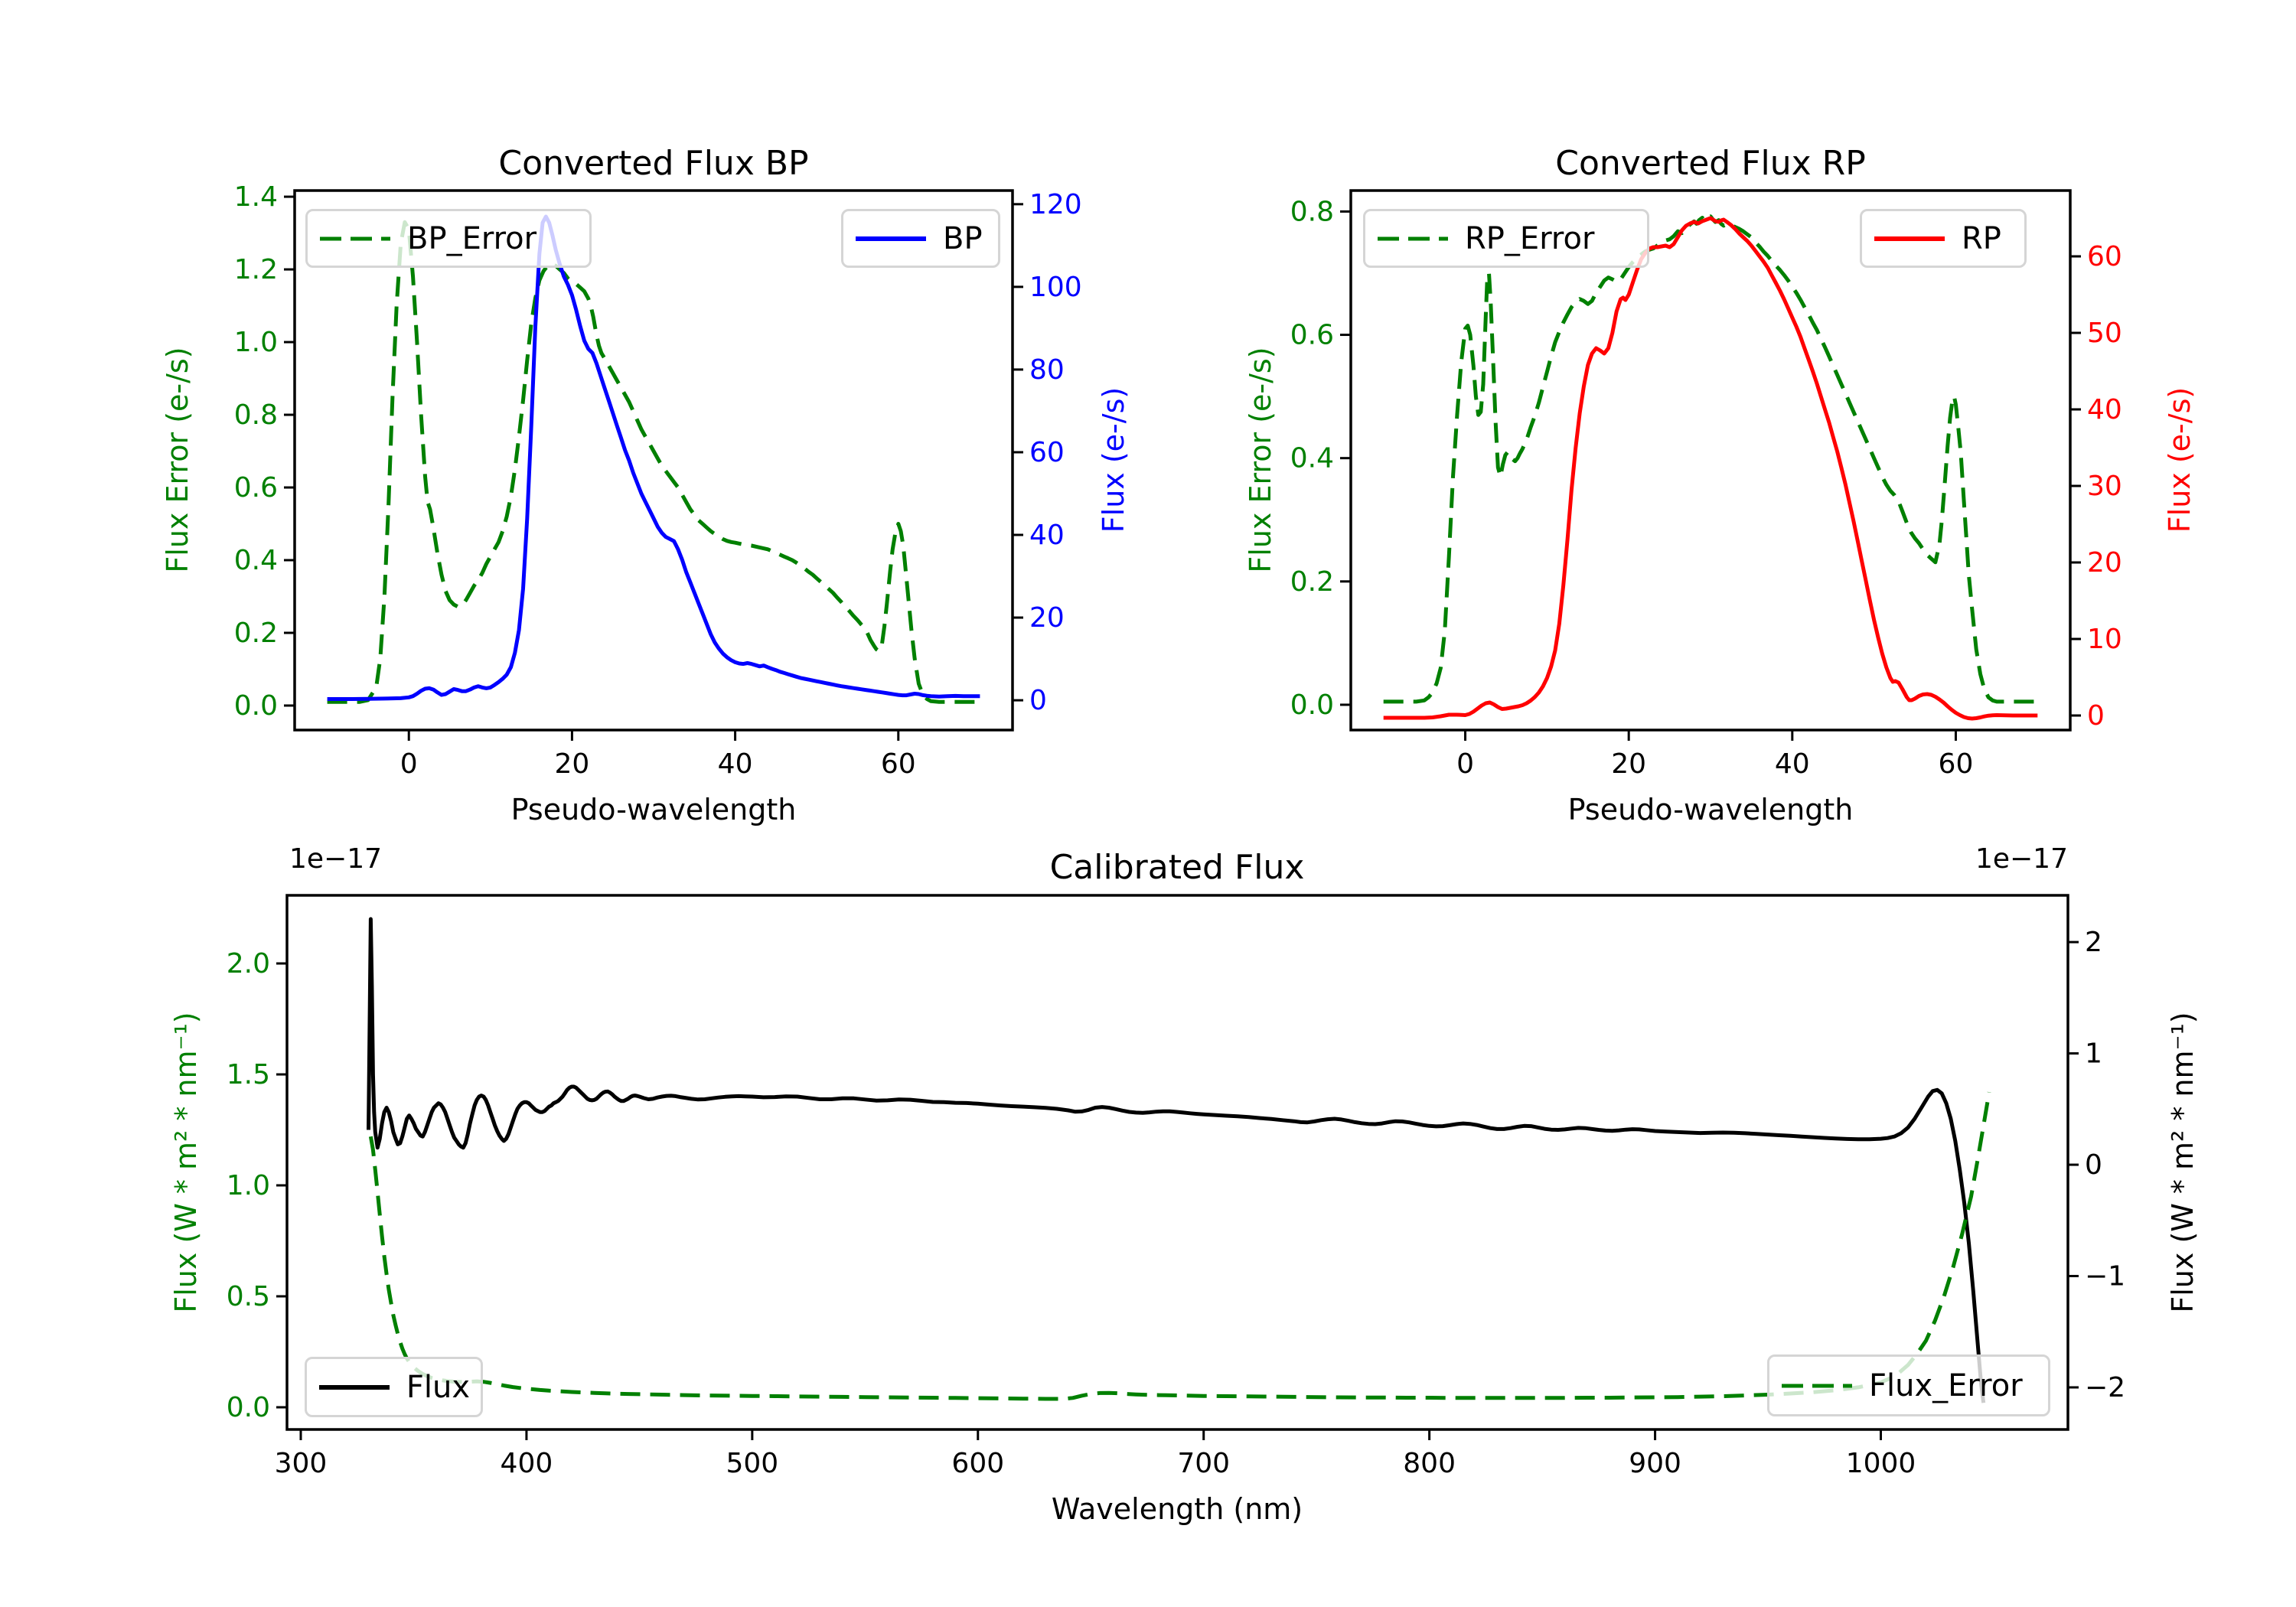 The width and height of the screenshot is (2296, 1607). What do you see at coordinates (336, 859) in the screenshot?
I see `cal-offset-left: 1e−17` at bounding box center [336, 859].